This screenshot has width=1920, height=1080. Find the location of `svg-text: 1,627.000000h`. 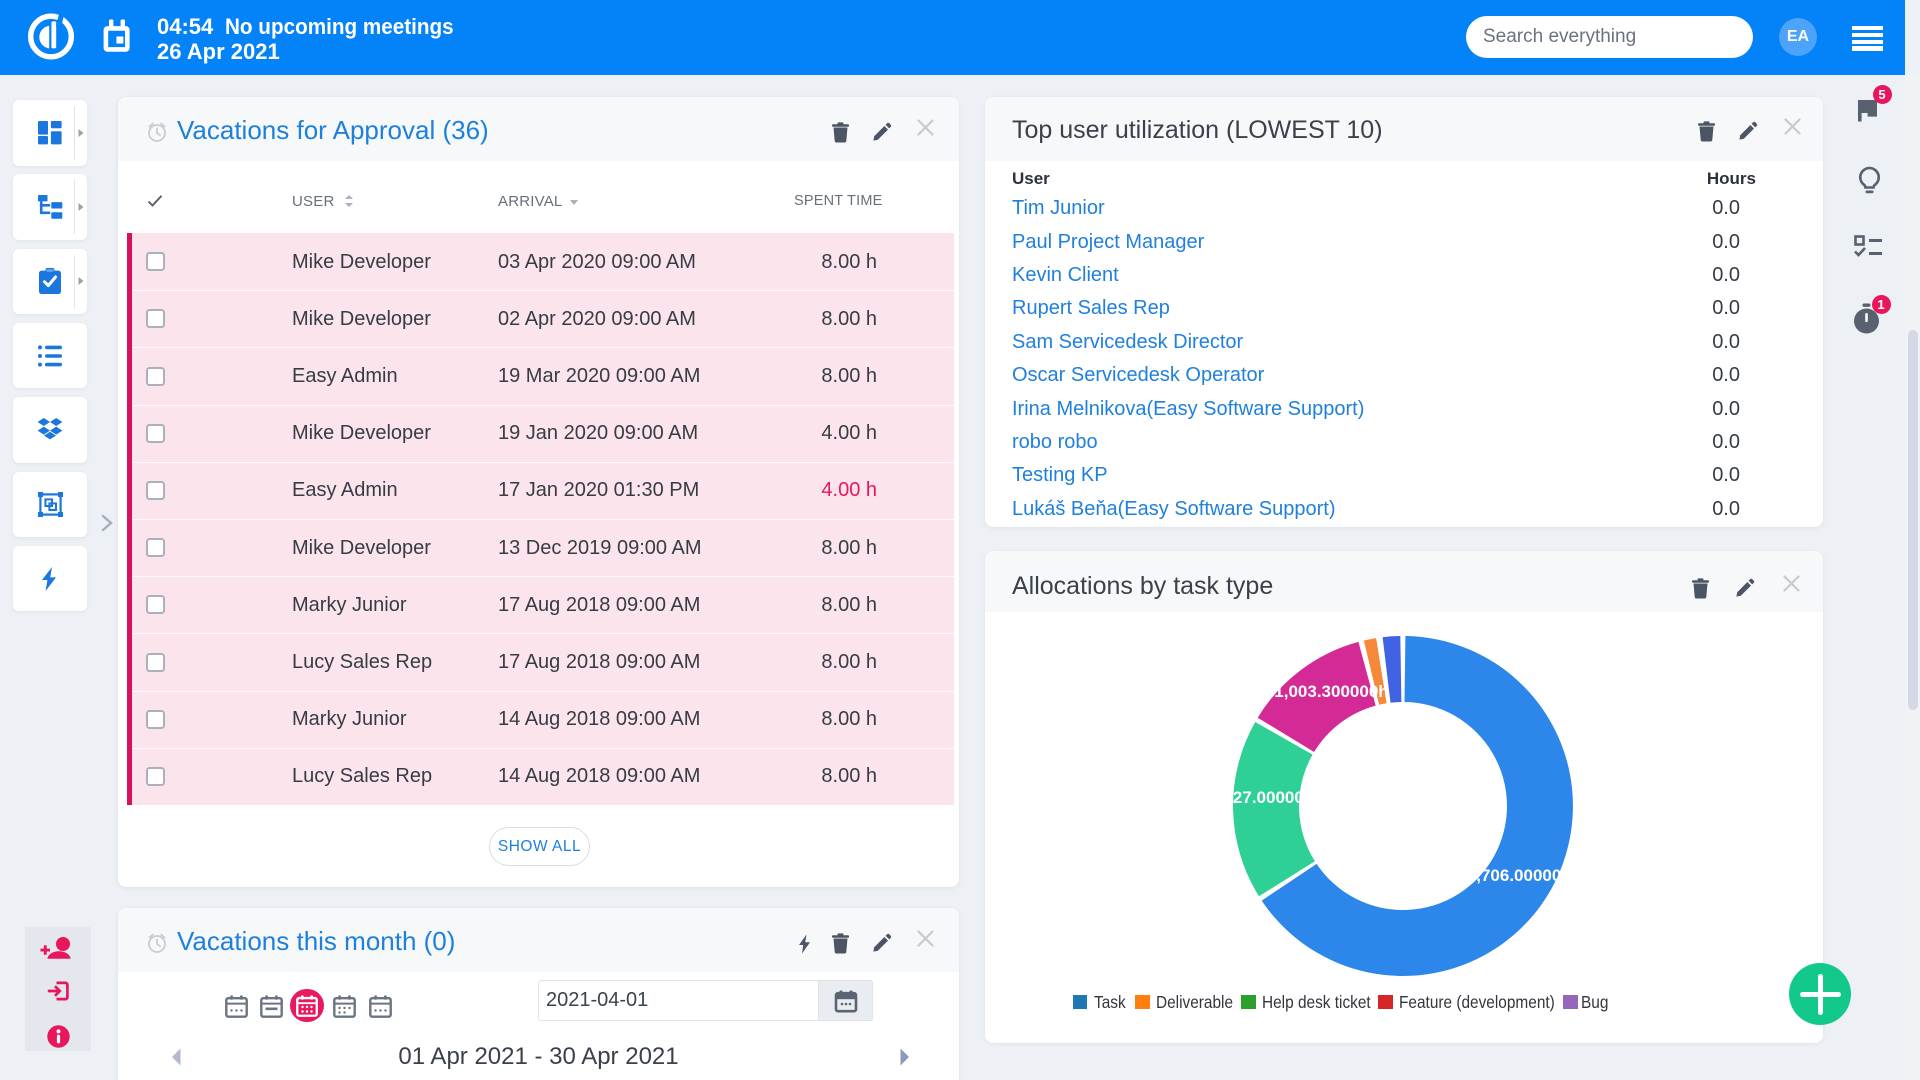

svg-text: 1,627.000000h is located at coordinates (1266, 797).